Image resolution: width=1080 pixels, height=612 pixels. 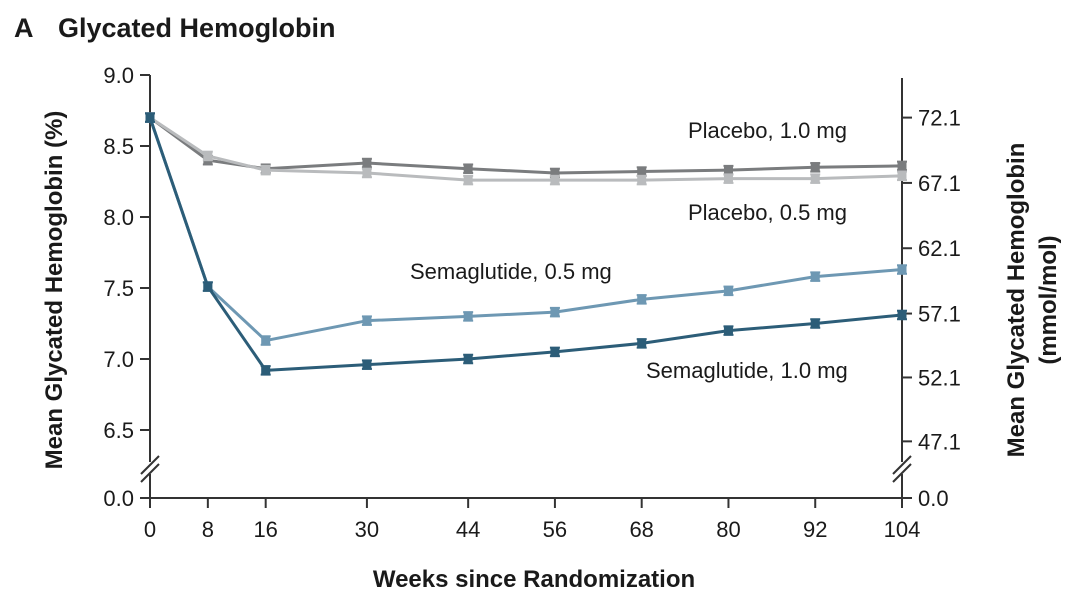 What do you see at coordinates (728, 529) in the screenshot?
I see `x-tick-label: 80` at bounding box center [728, 529].